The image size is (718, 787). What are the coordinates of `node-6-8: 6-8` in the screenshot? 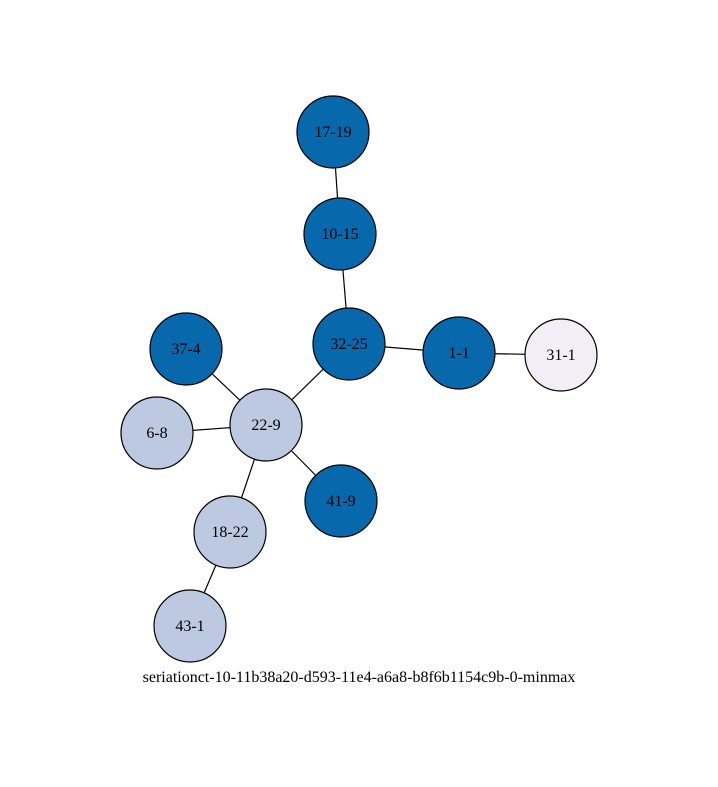 It's located at (157, 433).